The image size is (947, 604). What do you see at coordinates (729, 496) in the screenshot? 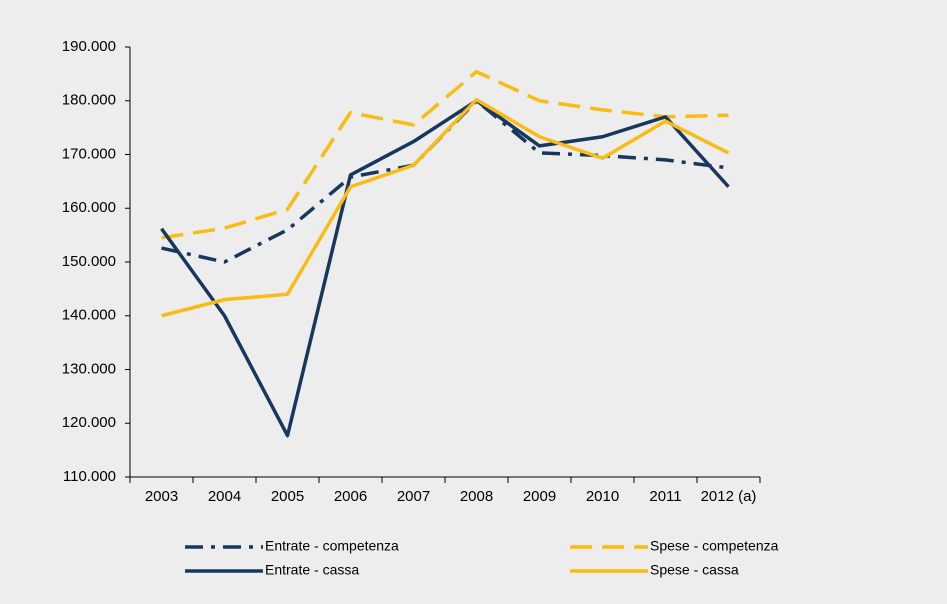
I see `x-tick-label: 2012 (a)` at bounding box center [729, 496].